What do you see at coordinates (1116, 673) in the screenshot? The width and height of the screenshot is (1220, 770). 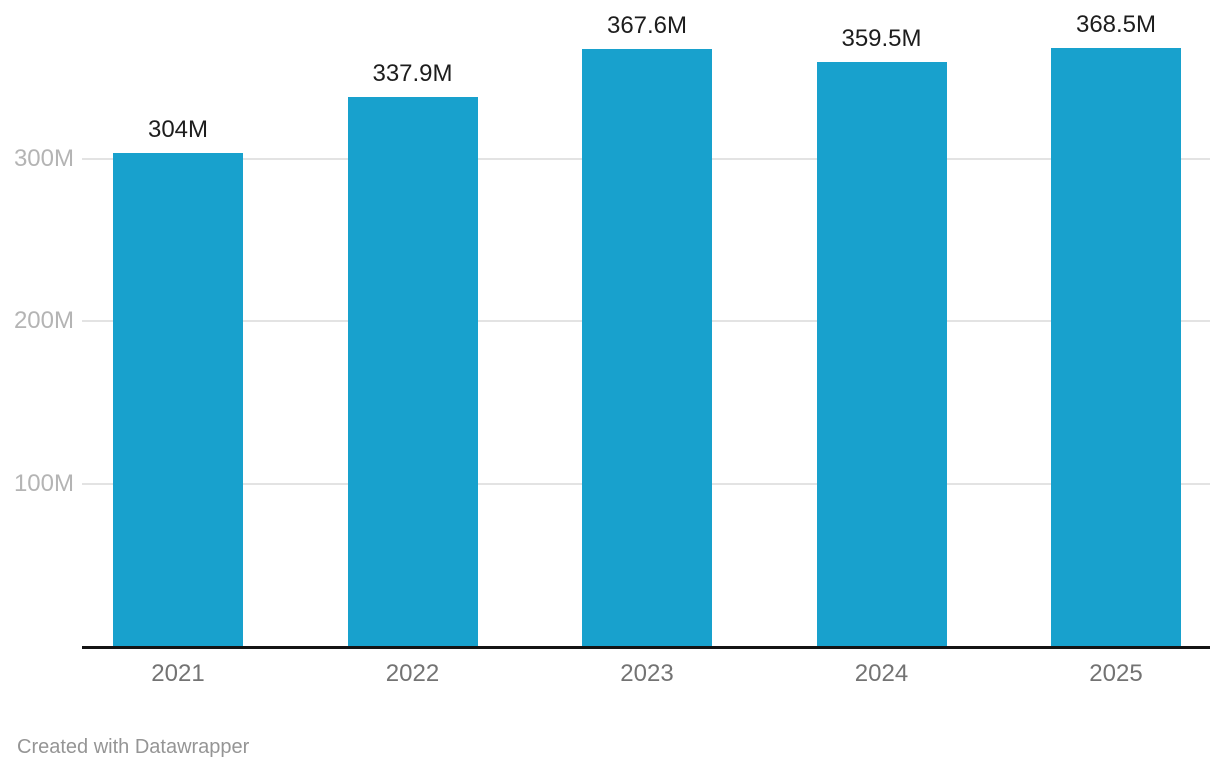 I see `x-axis-category-label: 2025` at bounding box center [1116, 673].